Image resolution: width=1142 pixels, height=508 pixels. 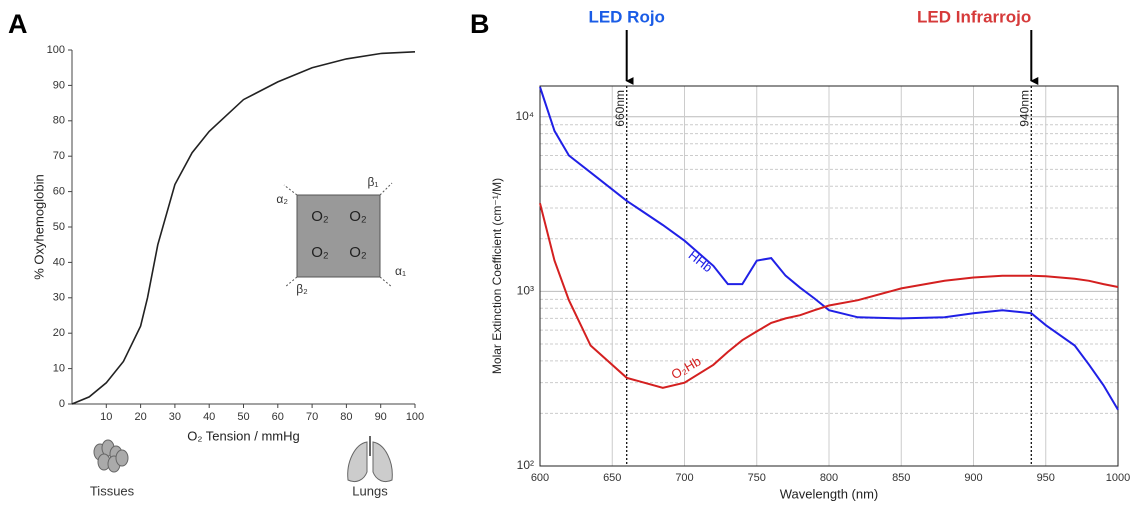 I want to click on tissue-icon, so click(x=111, y=456).